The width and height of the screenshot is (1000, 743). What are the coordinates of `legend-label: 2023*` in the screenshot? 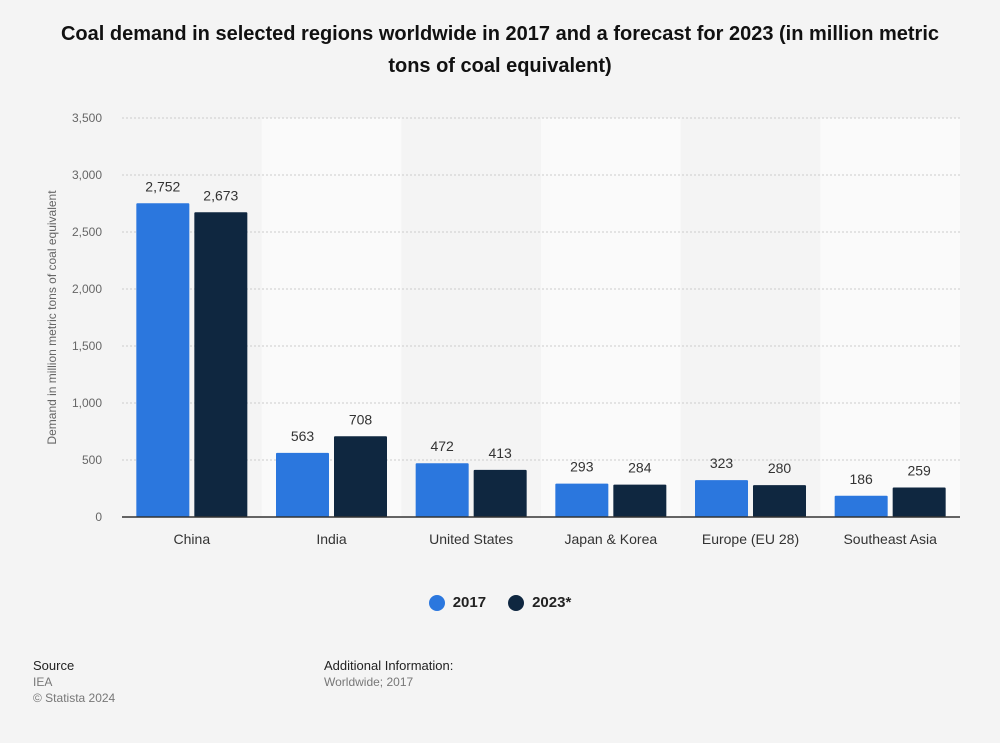 It's located at (552, 602).